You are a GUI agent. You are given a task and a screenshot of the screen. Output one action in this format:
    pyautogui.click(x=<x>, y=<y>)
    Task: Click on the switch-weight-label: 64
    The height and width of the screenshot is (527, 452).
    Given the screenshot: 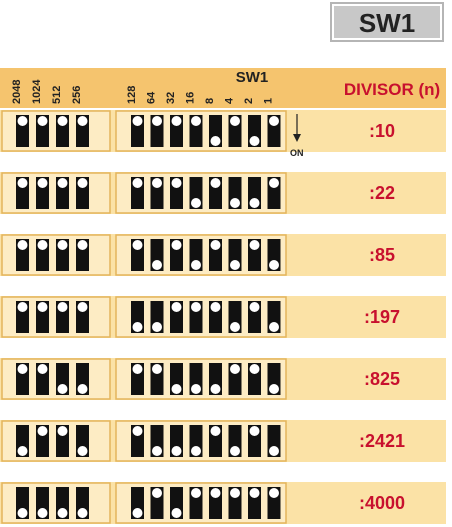 What is the action you would take?
    pyautogui.click(x=152, y=97)
    